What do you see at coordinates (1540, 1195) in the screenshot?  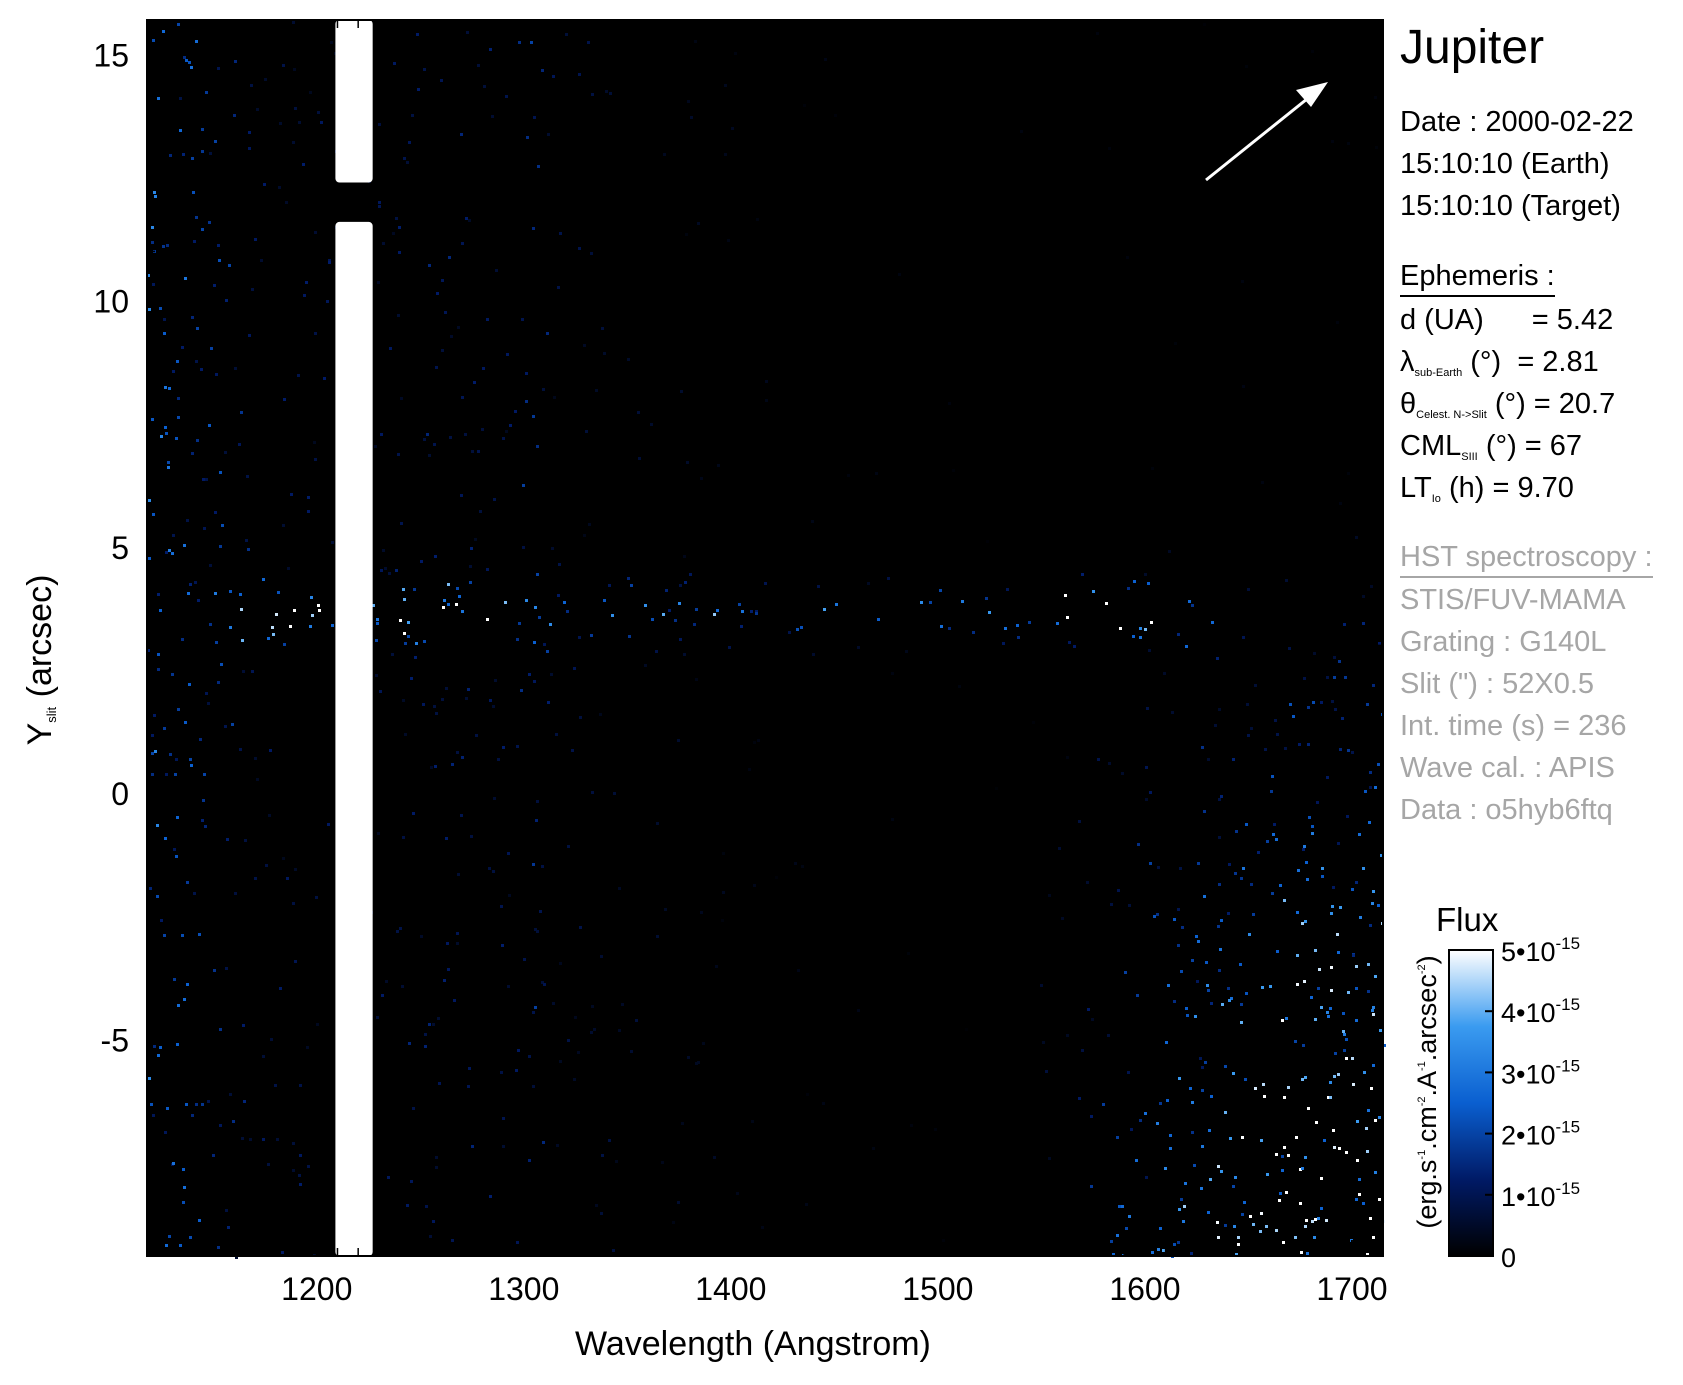 I see `colorbar-tick-label: 1•10-15` at bounding box center [1540, 1195].